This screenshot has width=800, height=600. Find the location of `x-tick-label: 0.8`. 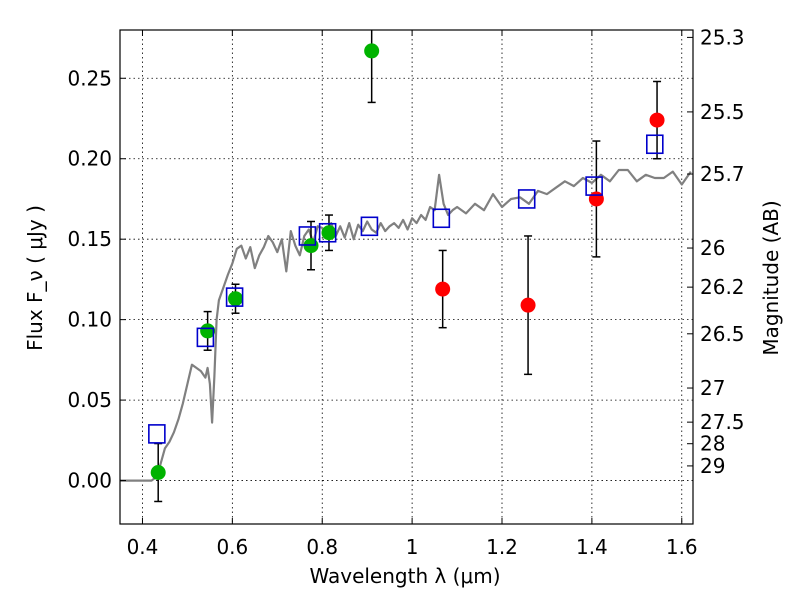

x-tick-label: 0.8 is located at coordinates (322, 547).